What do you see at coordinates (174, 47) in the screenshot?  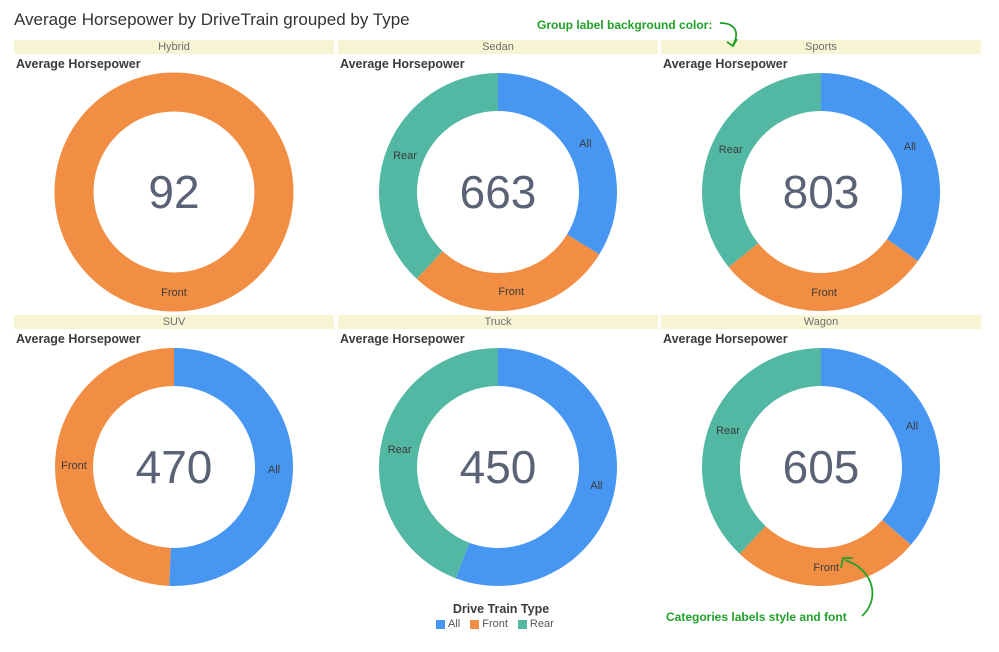 I see `group-header-hybrid: Hybrid` at bounding box center [174, 47].